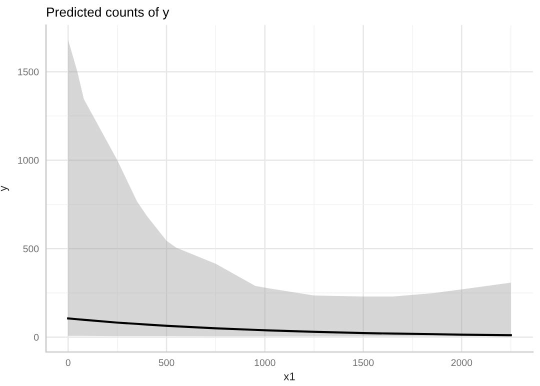  Describe the element at coordinates (68, 362) in the screenshot. I see `x-tick-label: 0` at that location.